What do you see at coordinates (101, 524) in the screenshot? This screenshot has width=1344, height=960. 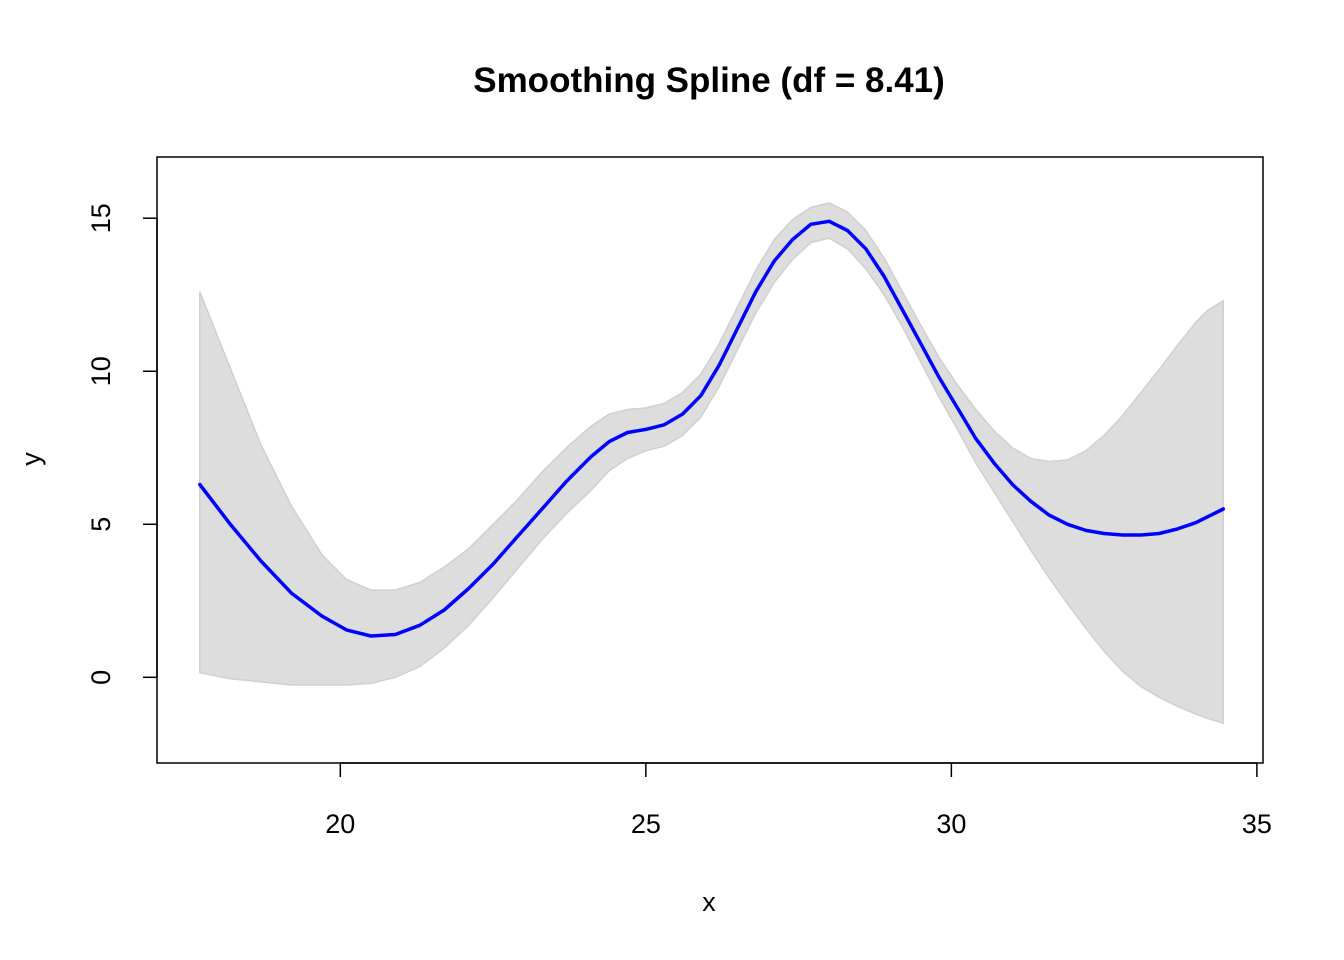 I see `y-tick-label: 5` at bounding box center [101, 524].